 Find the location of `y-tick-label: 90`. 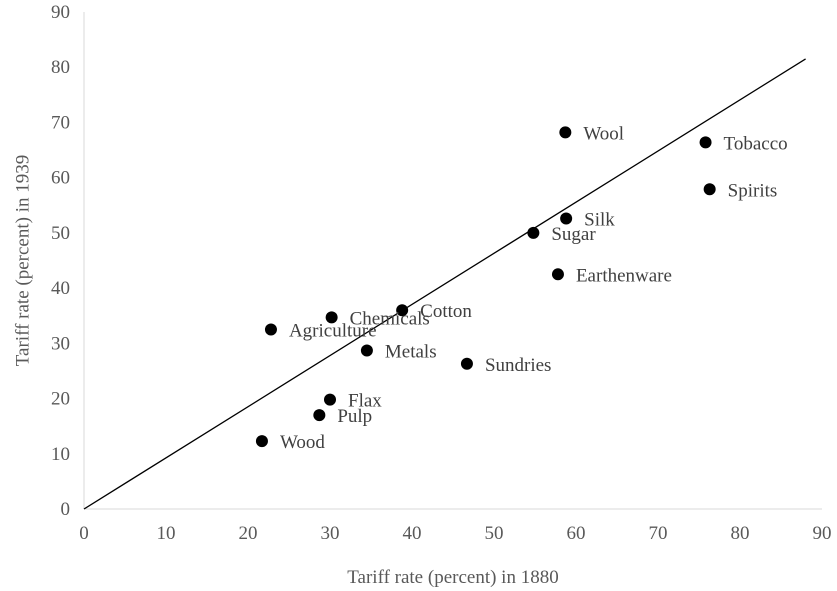

y-tick-label: 90 is located at coordinates (60, 12).